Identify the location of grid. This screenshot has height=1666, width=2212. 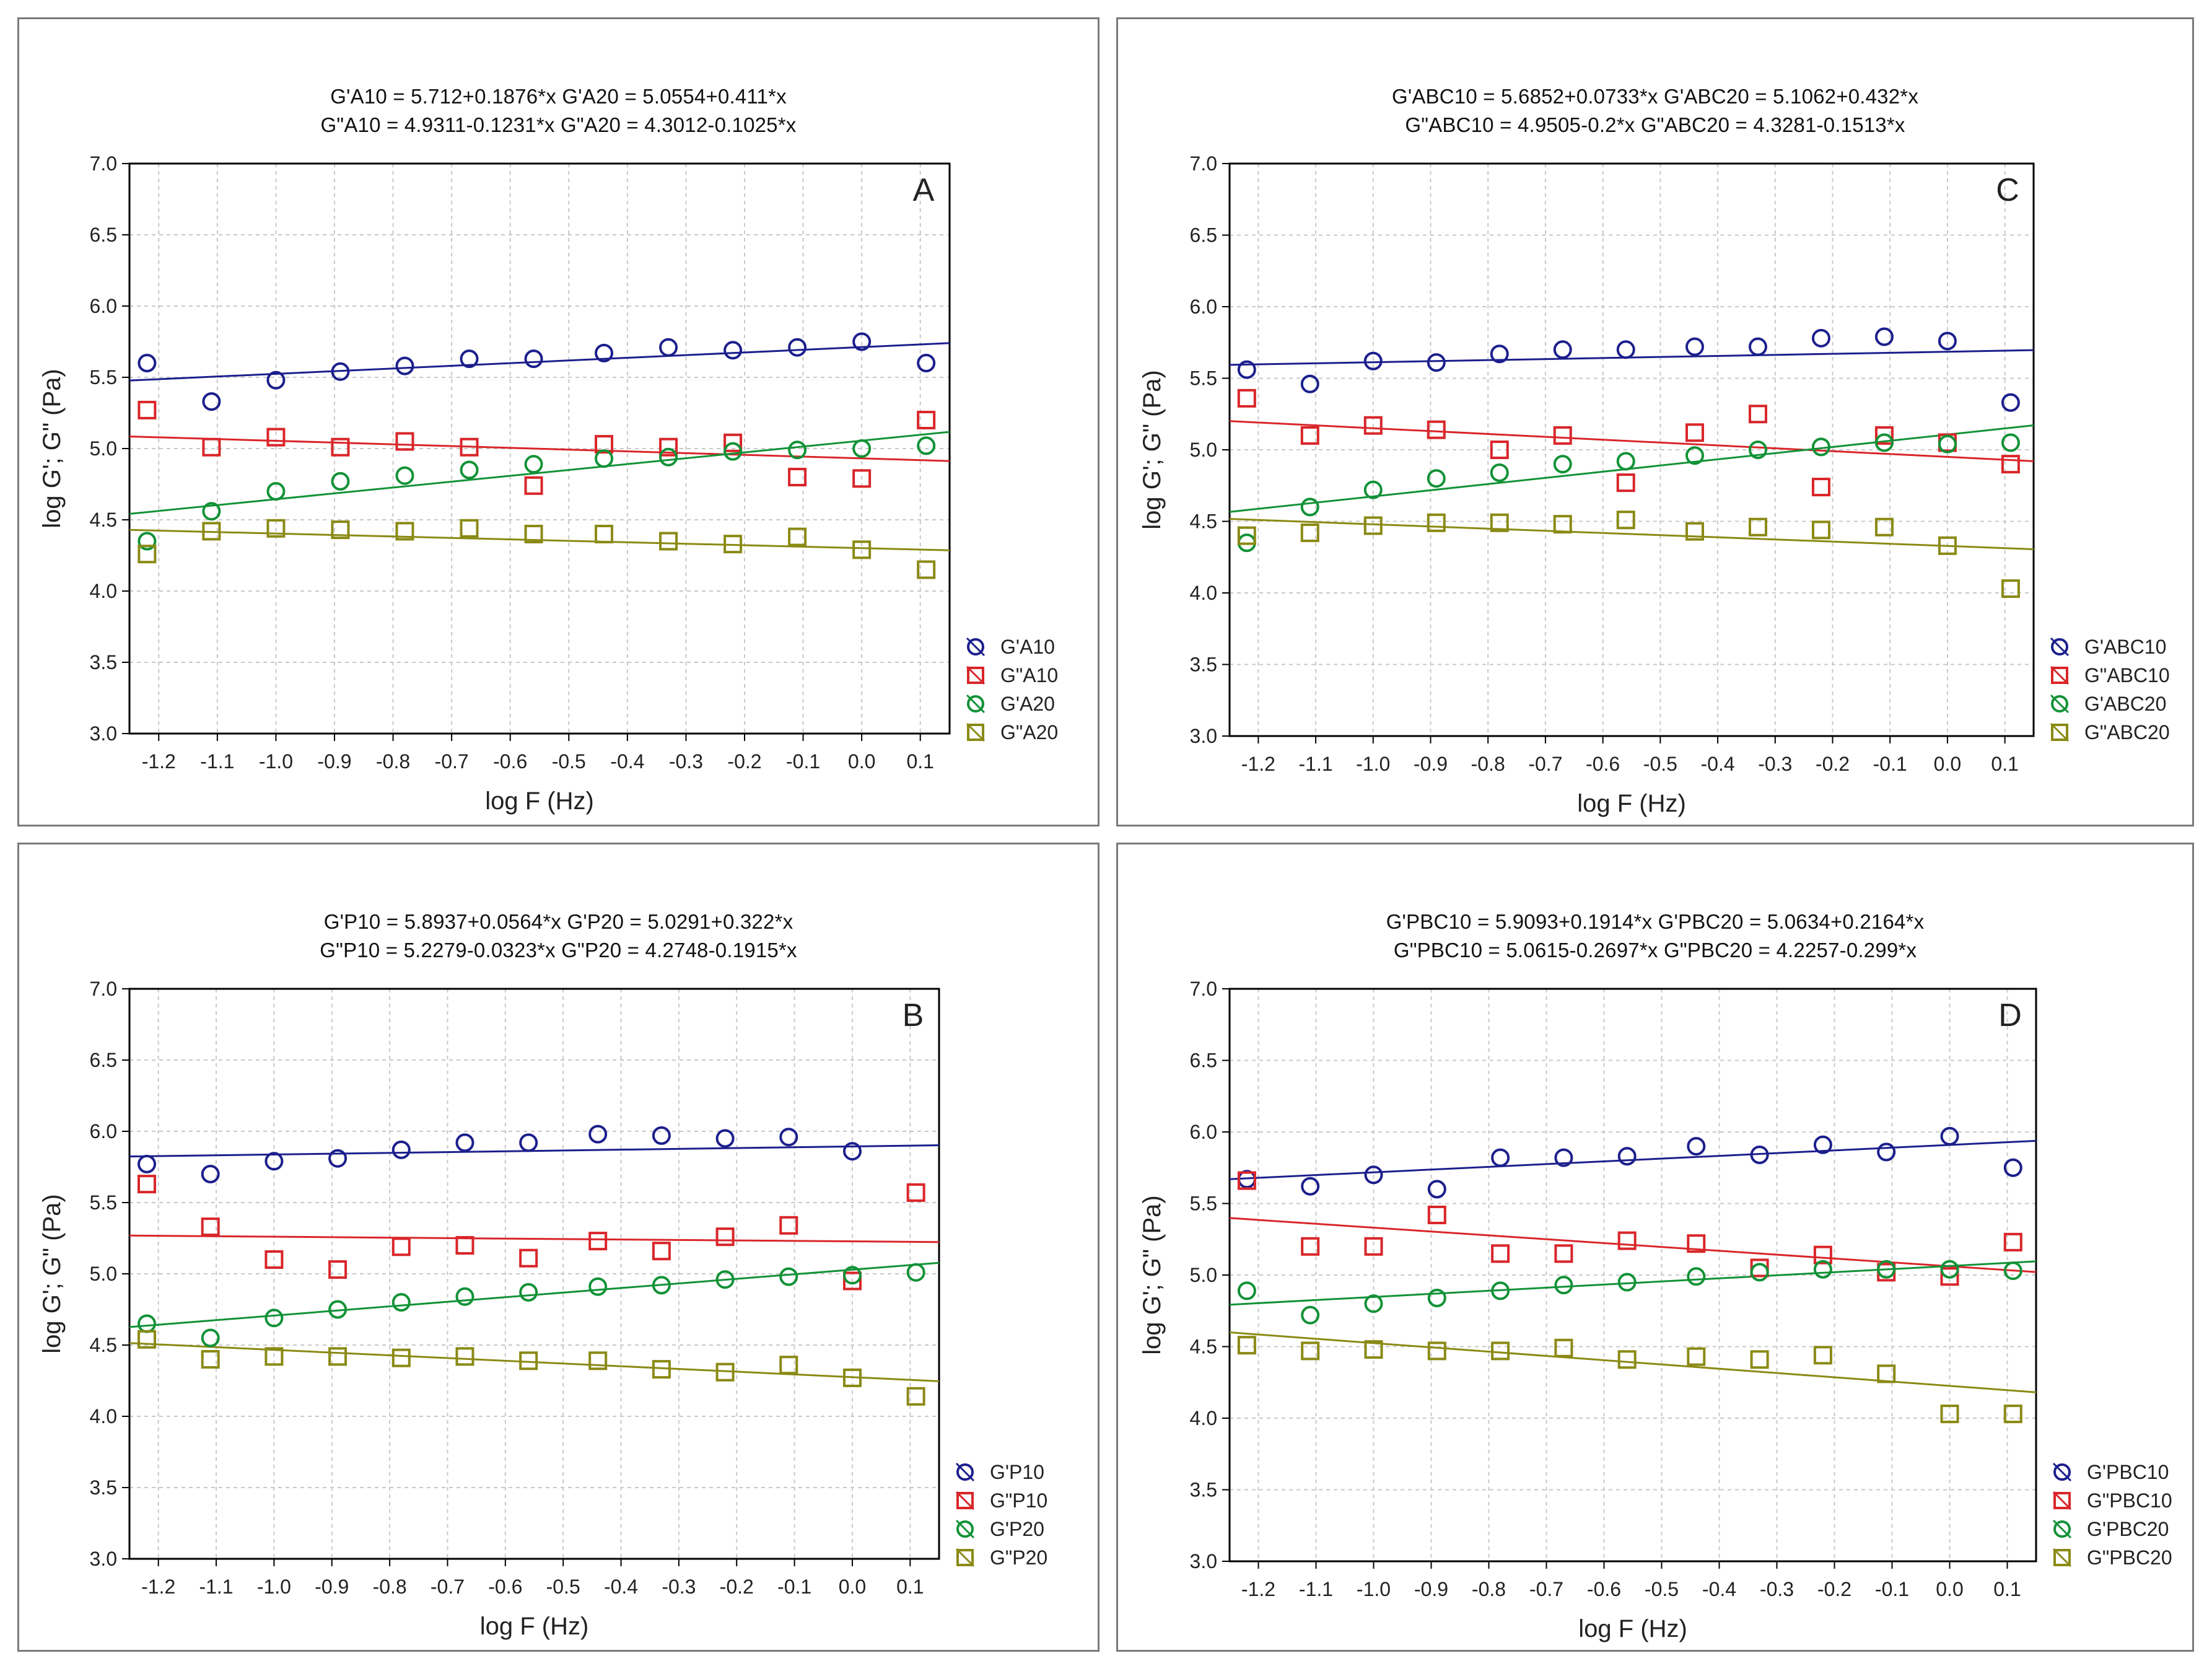
(534, 1273).